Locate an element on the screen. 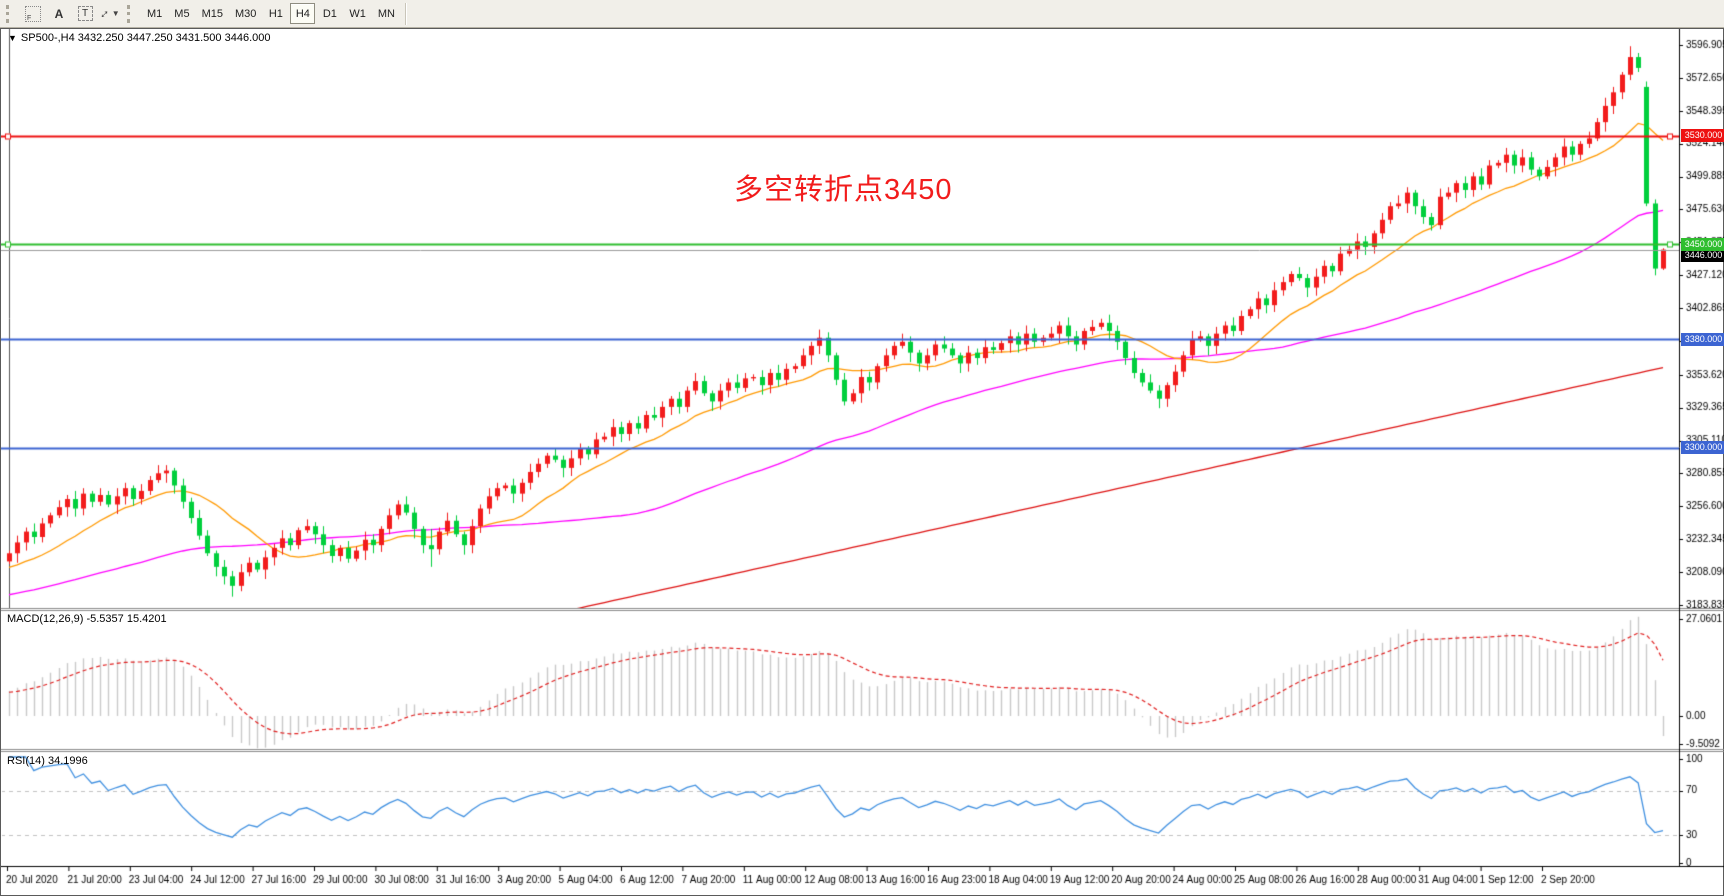 Image resolution: width=1724 pixels, height=896 pixels. grid-icon: F is located at coordinates (33, 13).